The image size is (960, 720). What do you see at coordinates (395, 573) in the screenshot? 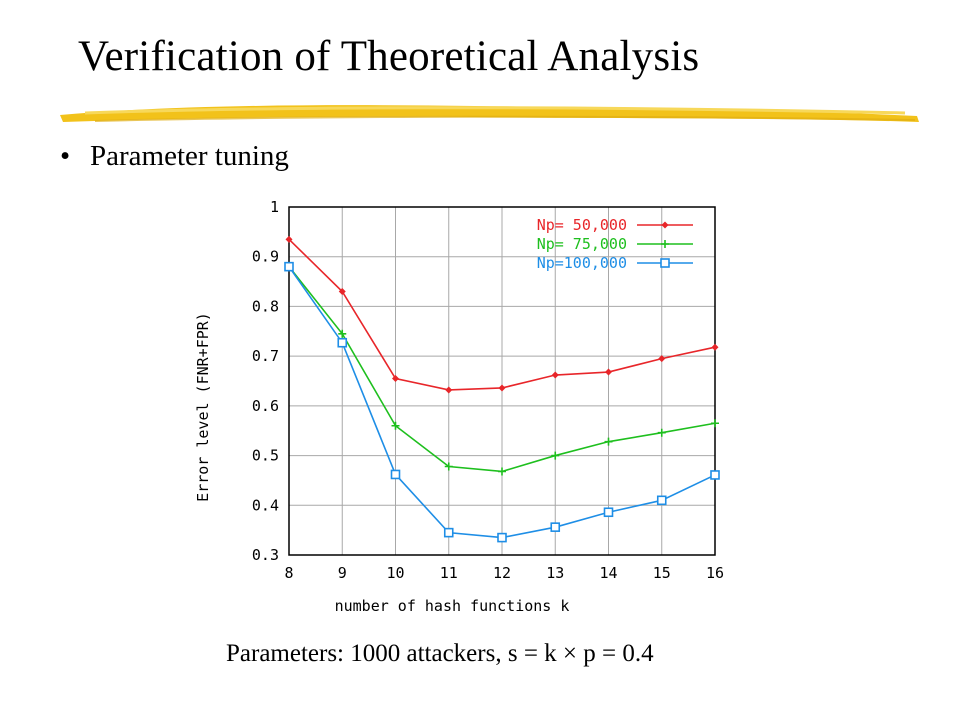
I see `x-tick-label: 10` at bounding box center [395, 573].